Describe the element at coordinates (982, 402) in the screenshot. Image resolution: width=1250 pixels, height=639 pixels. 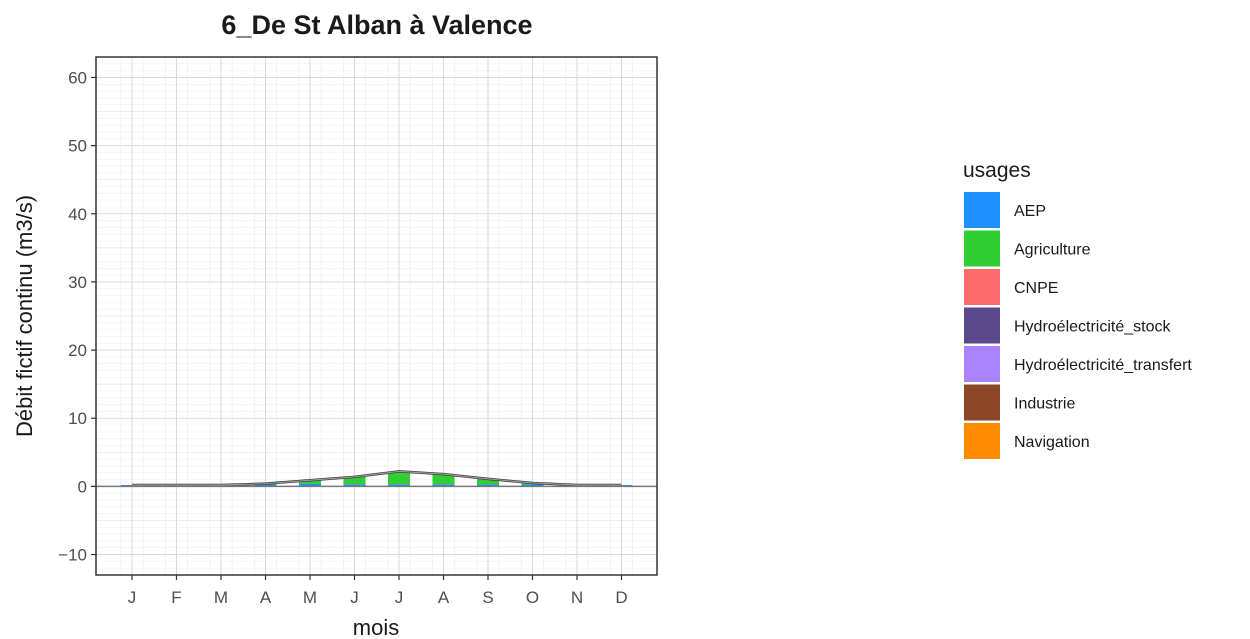
I see `legend-key-Industrie` at that location.